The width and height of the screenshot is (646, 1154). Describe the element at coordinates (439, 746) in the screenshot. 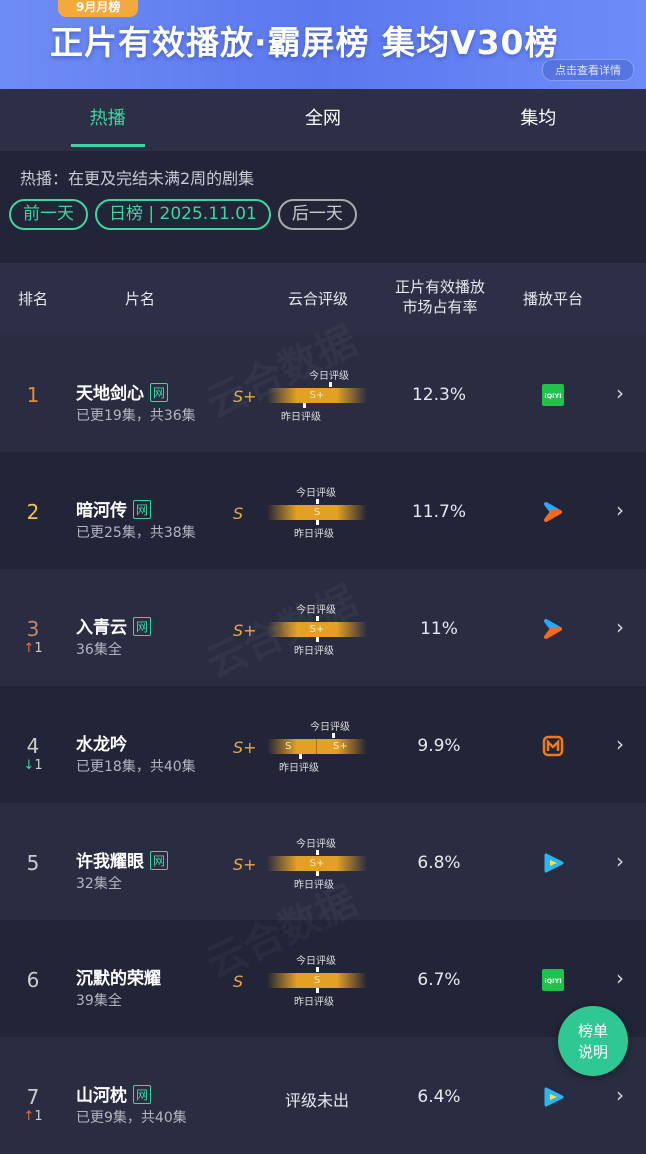

I see `market-share: 9.9%` at that location.